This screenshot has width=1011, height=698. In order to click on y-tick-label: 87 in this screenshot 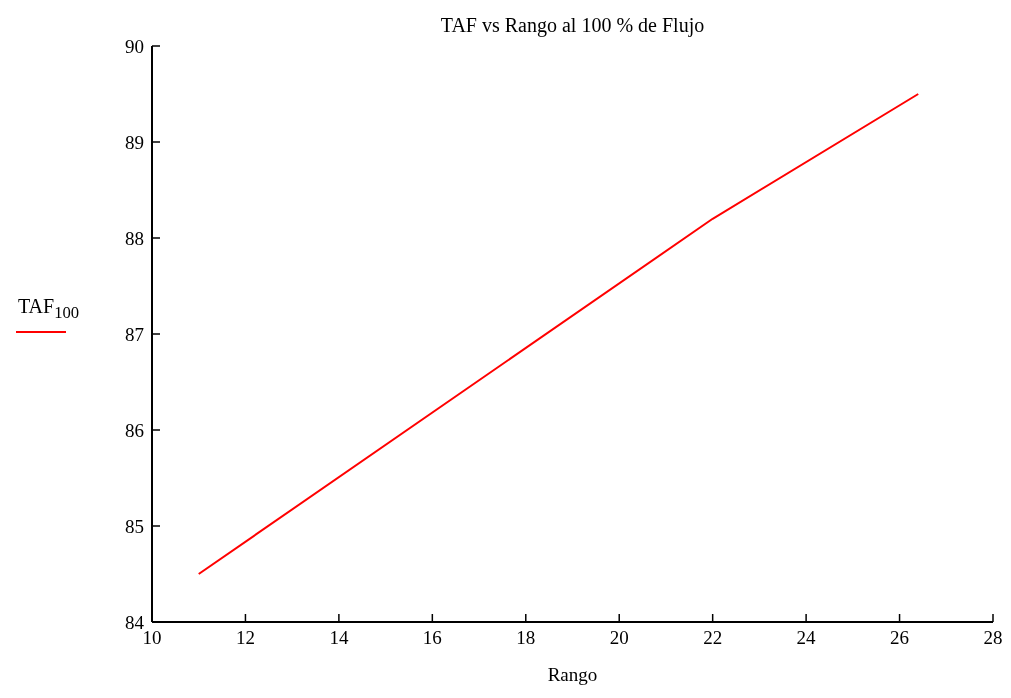, I will do `click(134, 334)`.